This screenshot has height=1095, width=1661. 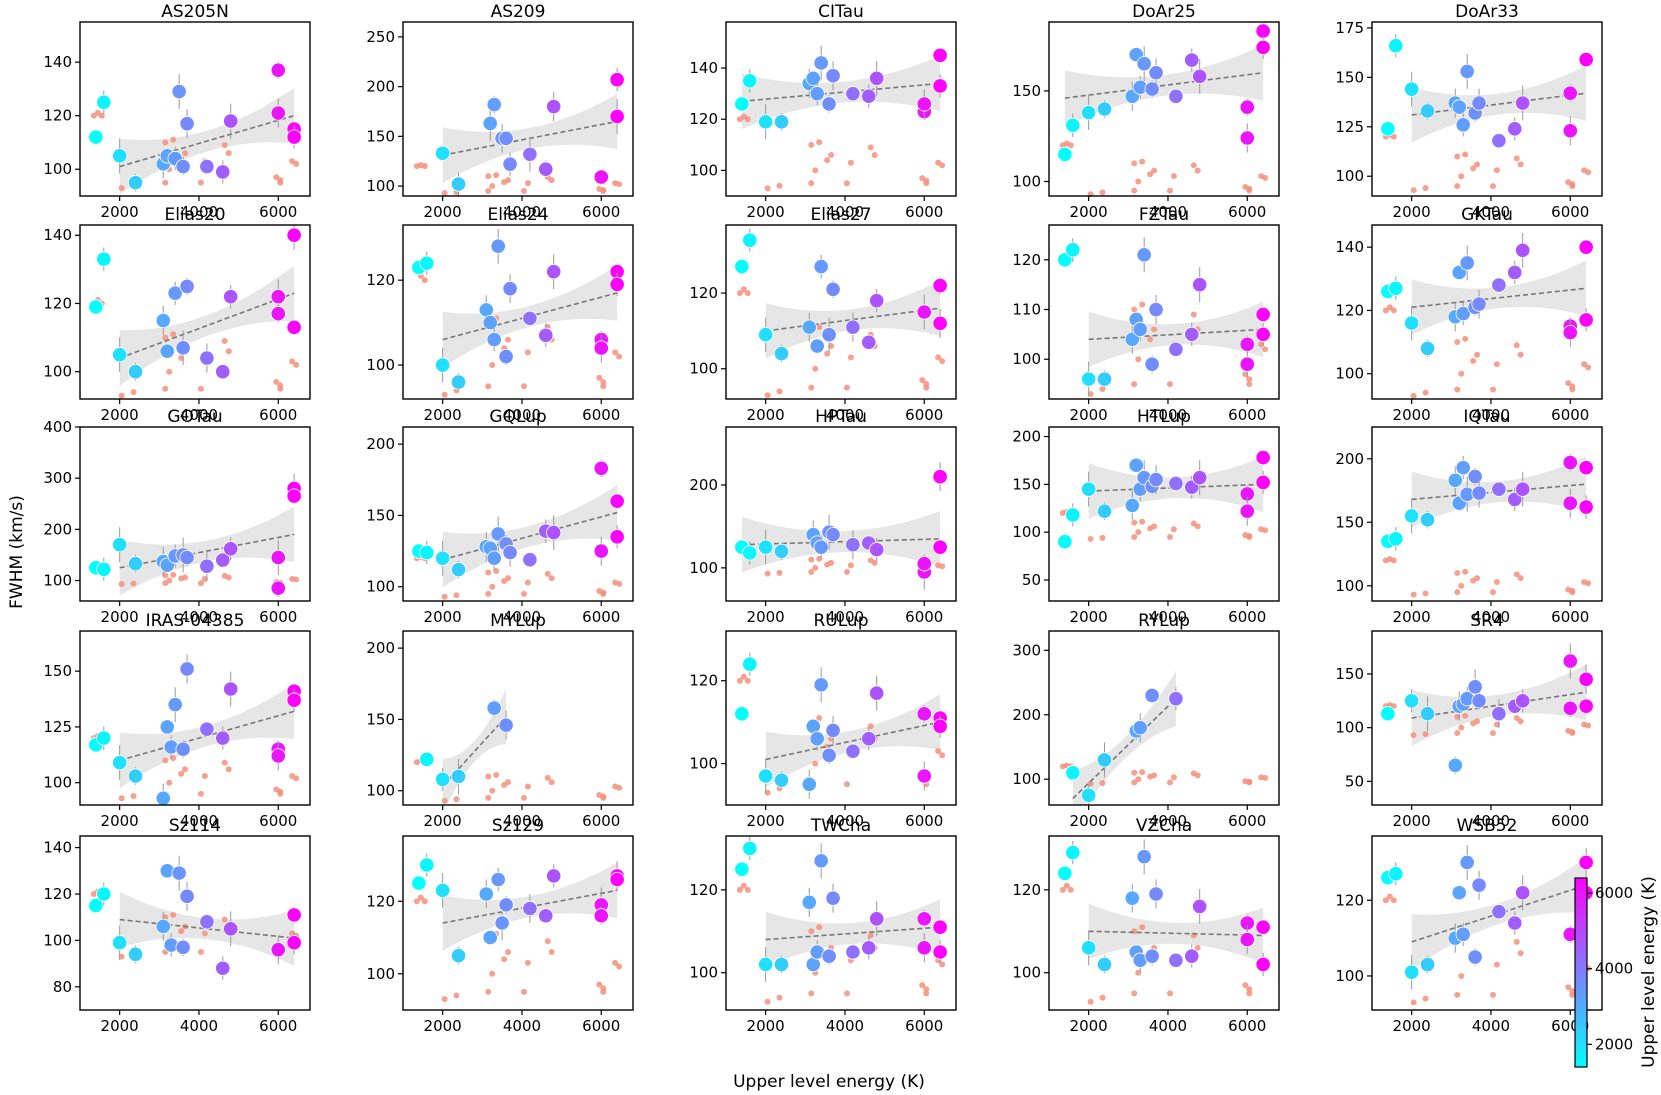 What do you see at coordinates (1026, 310) in the screenshot?
I see `y-tick-label: 110` at bounding box center [1026, 310].